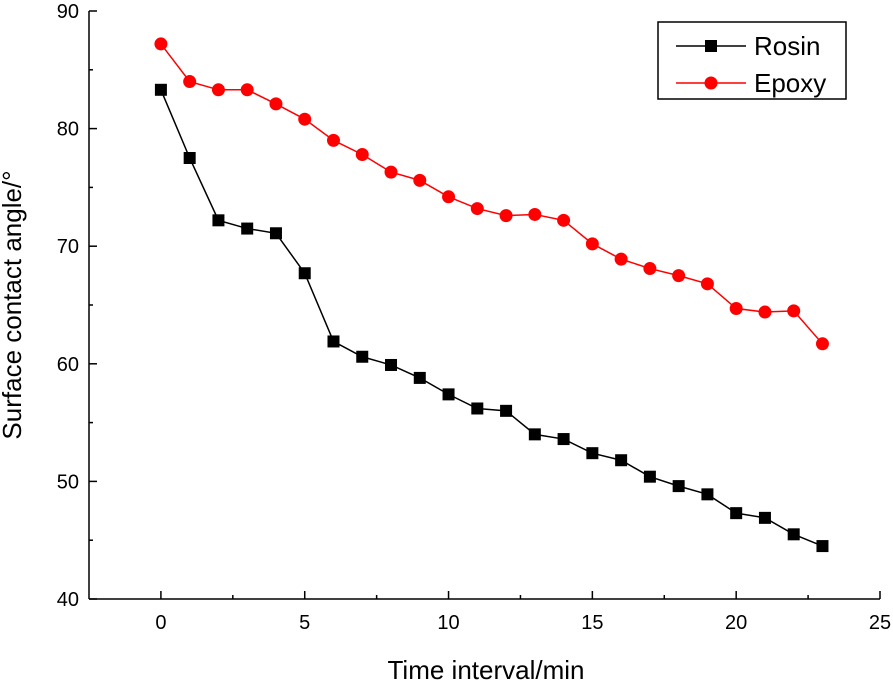  Describe the element at coordinates (486, 670) in the screenshot. I see `x-axis-title: Time interval/min` at that location.